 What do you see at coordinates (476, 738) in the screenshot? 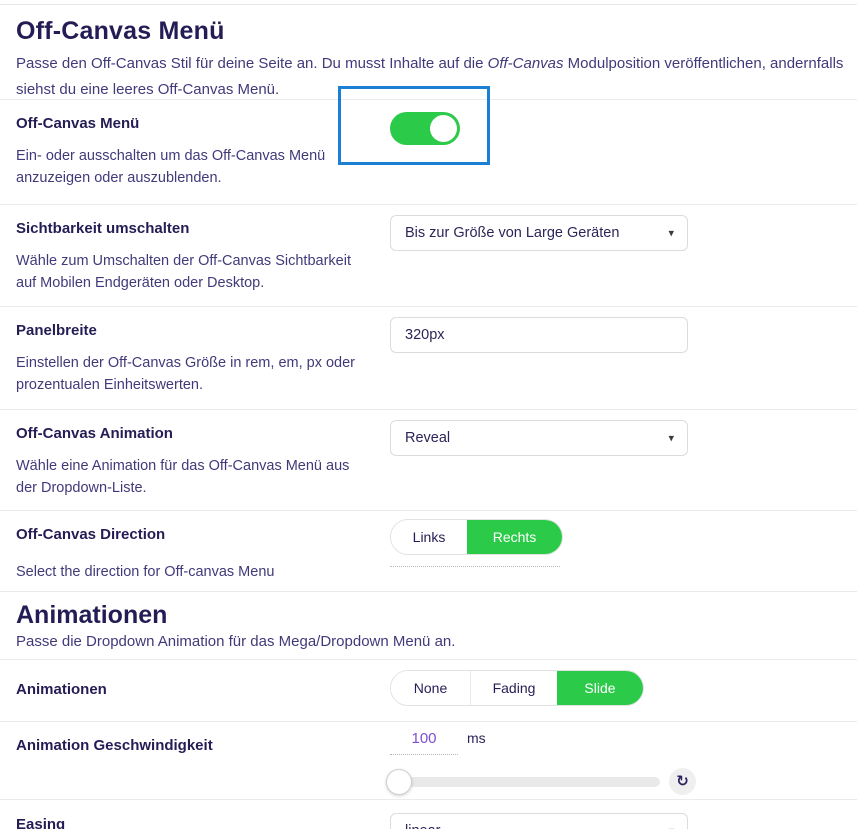
I see `speed-unit-label: ms` at bounding box center [476, 738].